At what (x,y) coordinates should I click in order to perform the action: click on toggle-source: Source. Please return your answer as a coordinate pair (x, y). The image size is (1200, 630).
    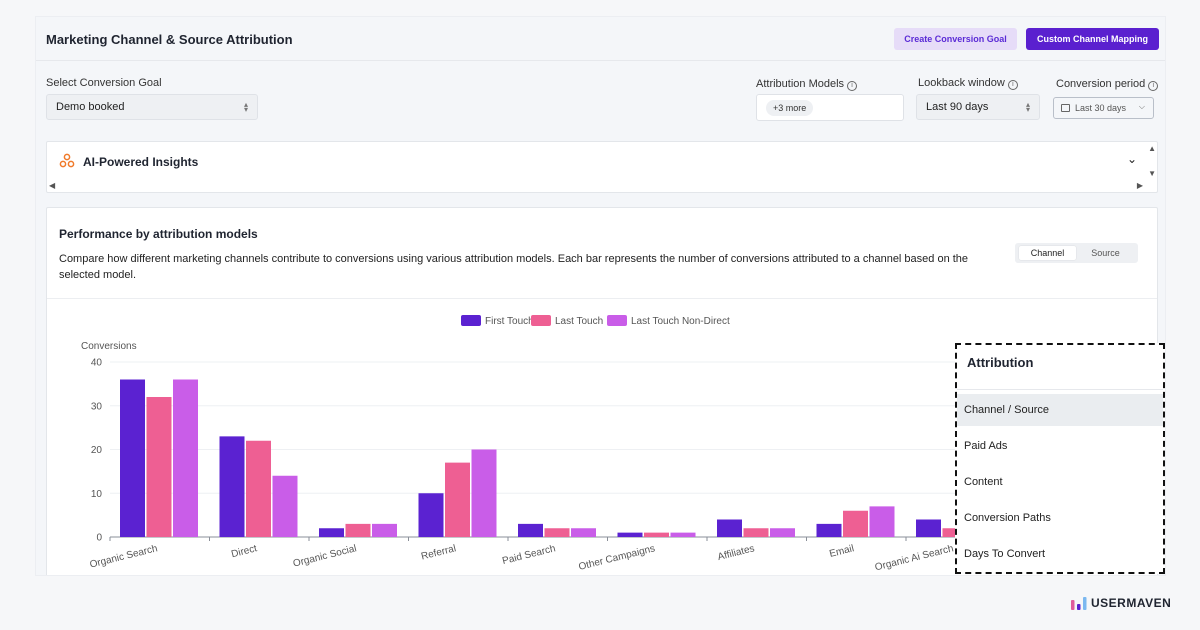
    Looking at the image, I should click on (1105, 253).